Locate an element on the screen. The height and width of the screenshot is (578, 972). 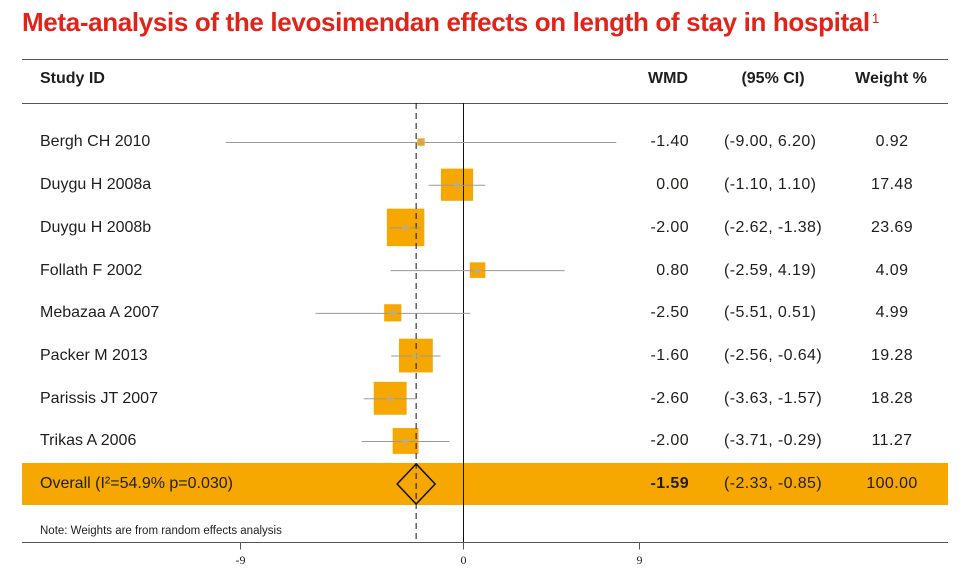
column-header-ci: (95% CI) is located at coordinates (773, 78).